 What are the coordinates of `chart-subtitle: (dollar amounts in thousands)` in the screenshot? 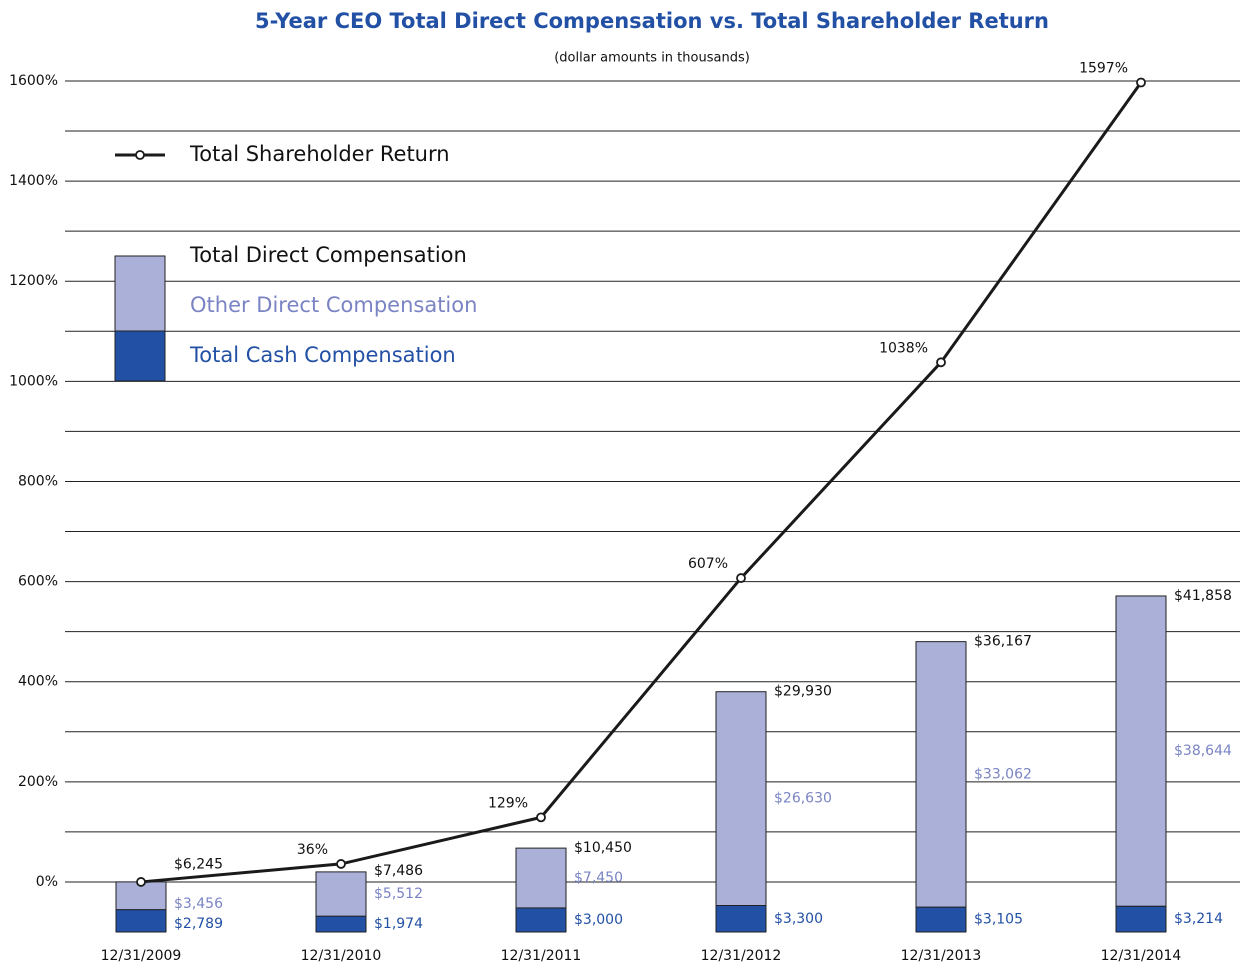 It's located at (652, 58).